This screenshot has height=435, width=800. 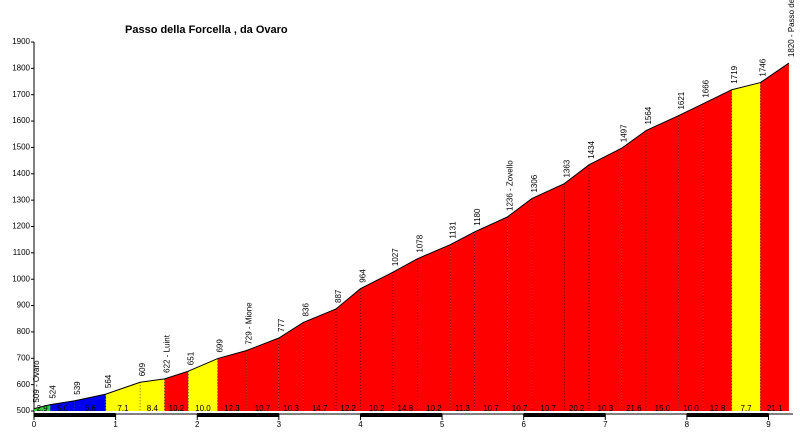 I want to click on grade-label: 20.2, so click(x=577, y=408).